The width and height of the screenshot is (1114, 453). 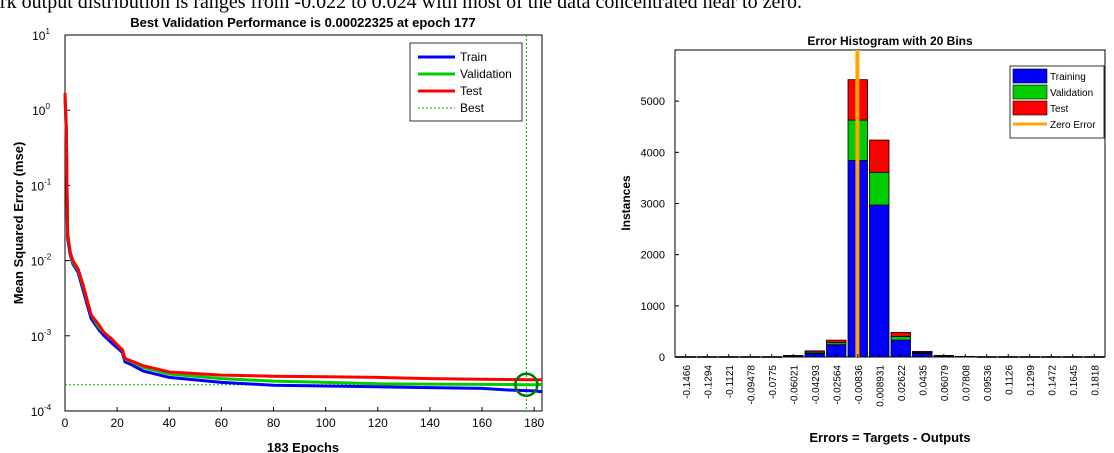 I want to click on y-tick-label: 1000, so click(x=653, y=307).